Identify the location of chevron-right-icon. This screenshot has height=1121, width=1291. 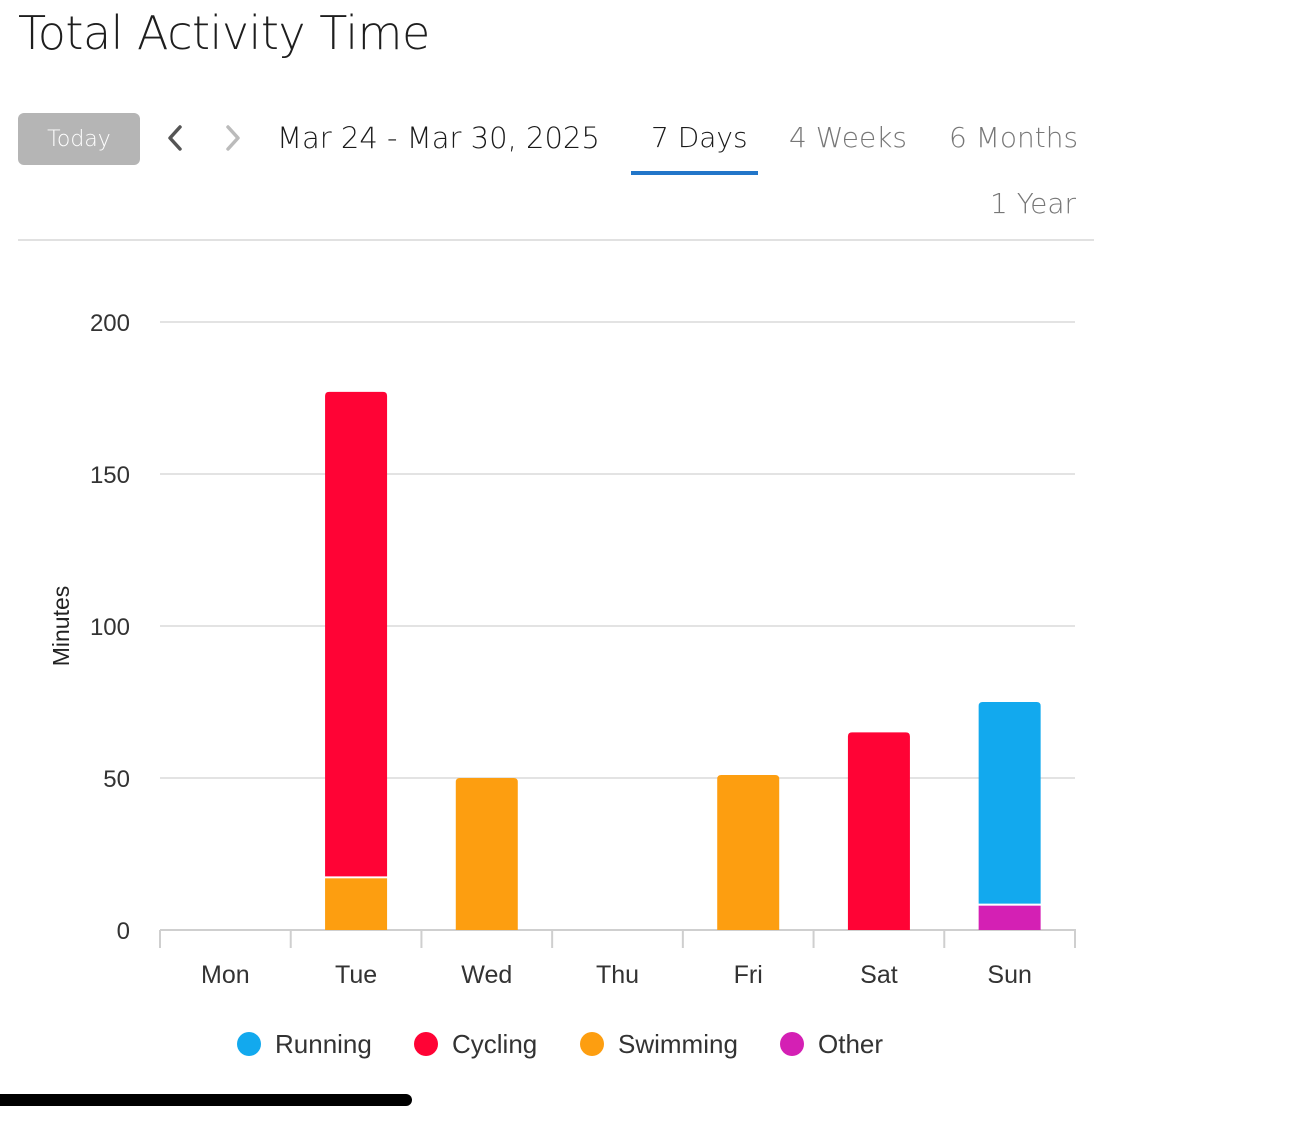
(233, 138).